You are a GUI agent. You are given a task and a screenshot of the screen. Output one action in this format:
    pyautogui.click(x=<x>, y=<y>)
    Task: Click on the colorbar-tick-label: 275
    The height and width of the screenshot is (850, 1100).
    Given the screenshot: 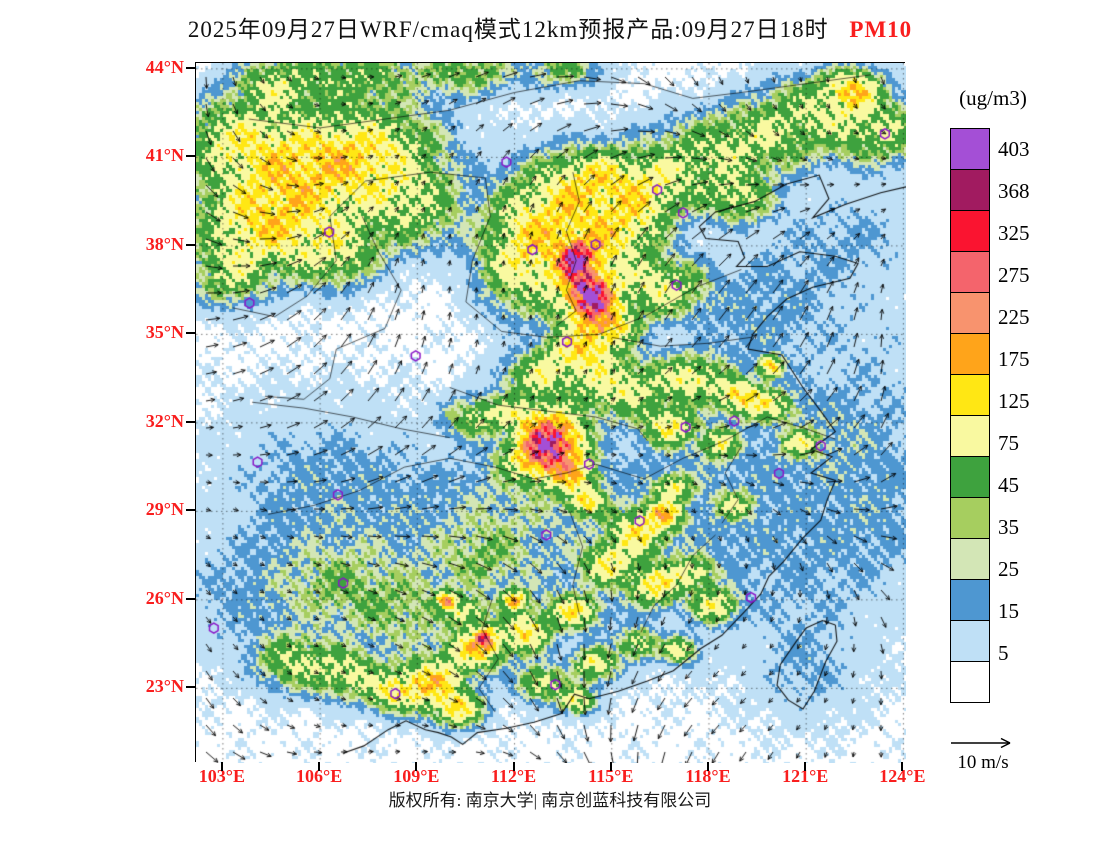 What is the action you would take?
    pyautogui.click(x=1014, y=275)
    